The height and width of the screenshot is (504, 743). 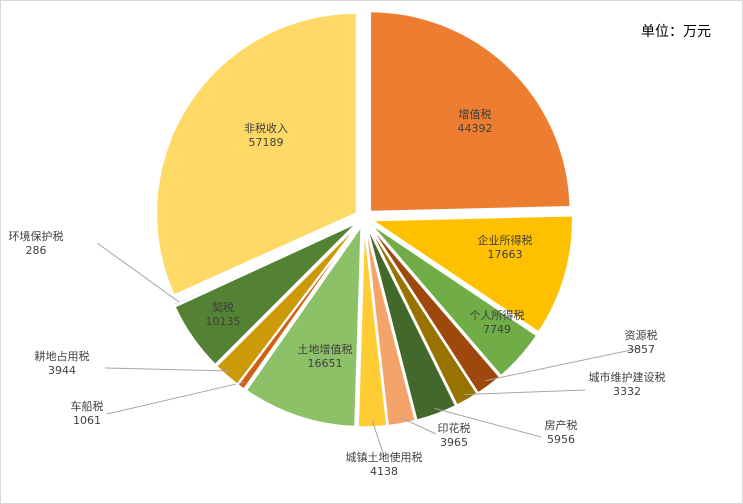 I want to click on unit-label: 单位：万元, so click(x=676, y=32).